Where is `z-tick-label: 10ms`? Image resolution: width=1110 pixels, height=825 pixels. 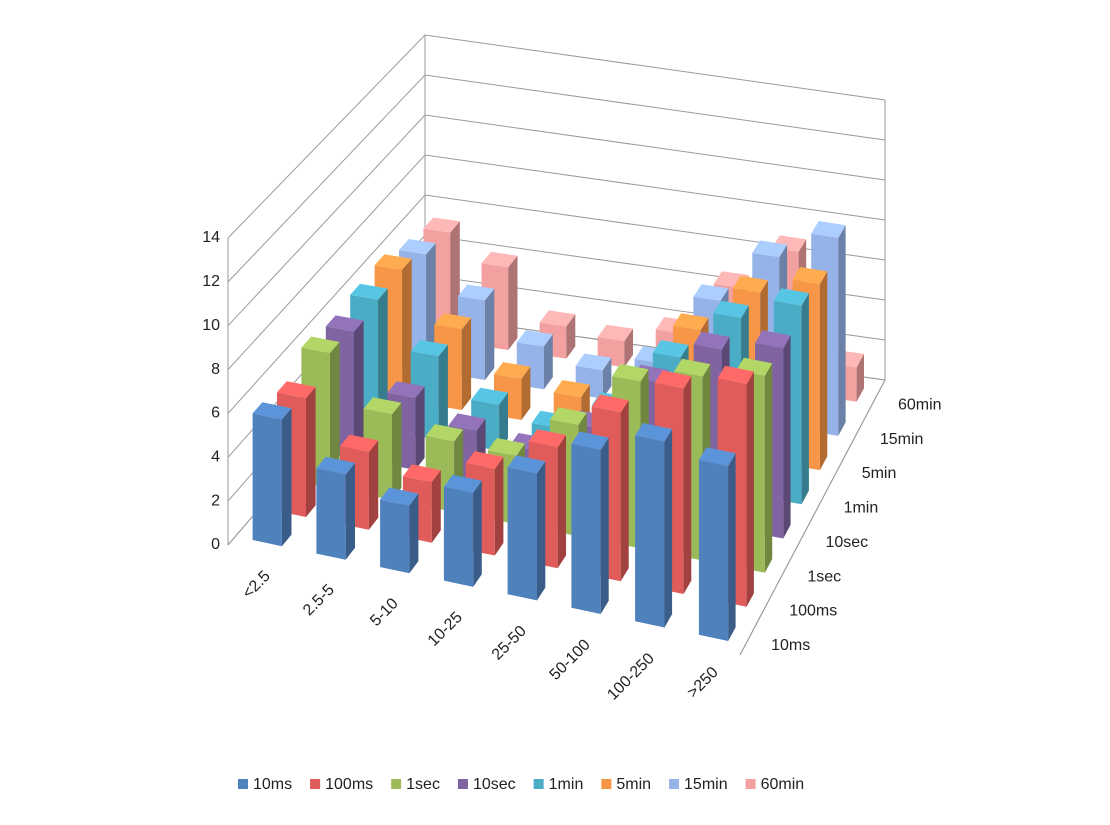
z-tick-label: 10ms is located at coordinates (790, 645).